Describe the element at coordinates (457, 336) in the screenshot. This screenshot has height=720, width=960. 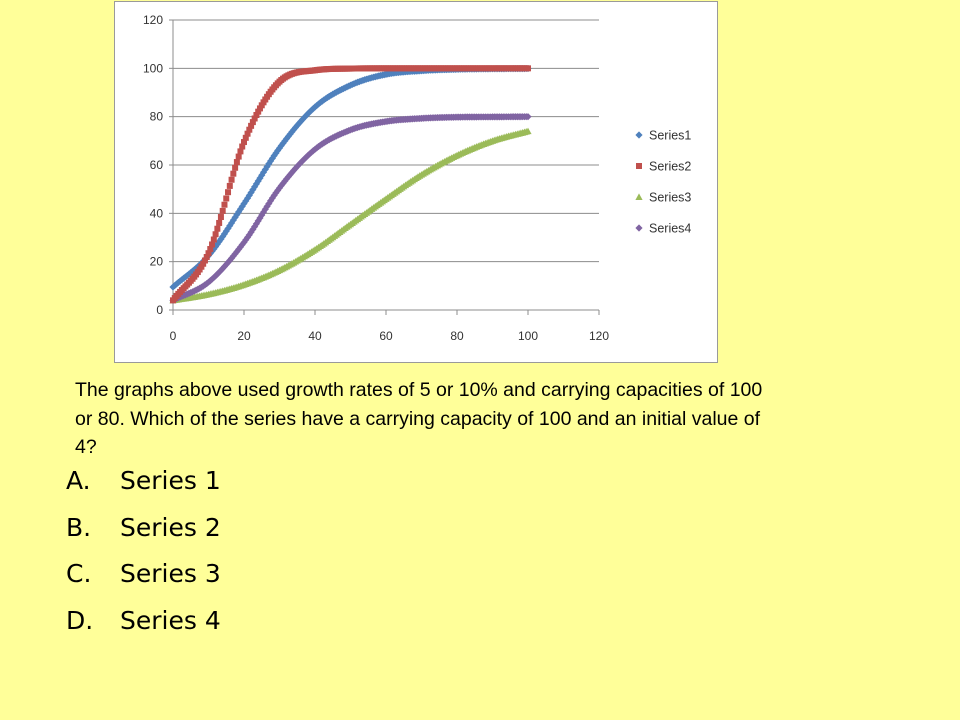
I see `x-tick-label: 80` at that location.